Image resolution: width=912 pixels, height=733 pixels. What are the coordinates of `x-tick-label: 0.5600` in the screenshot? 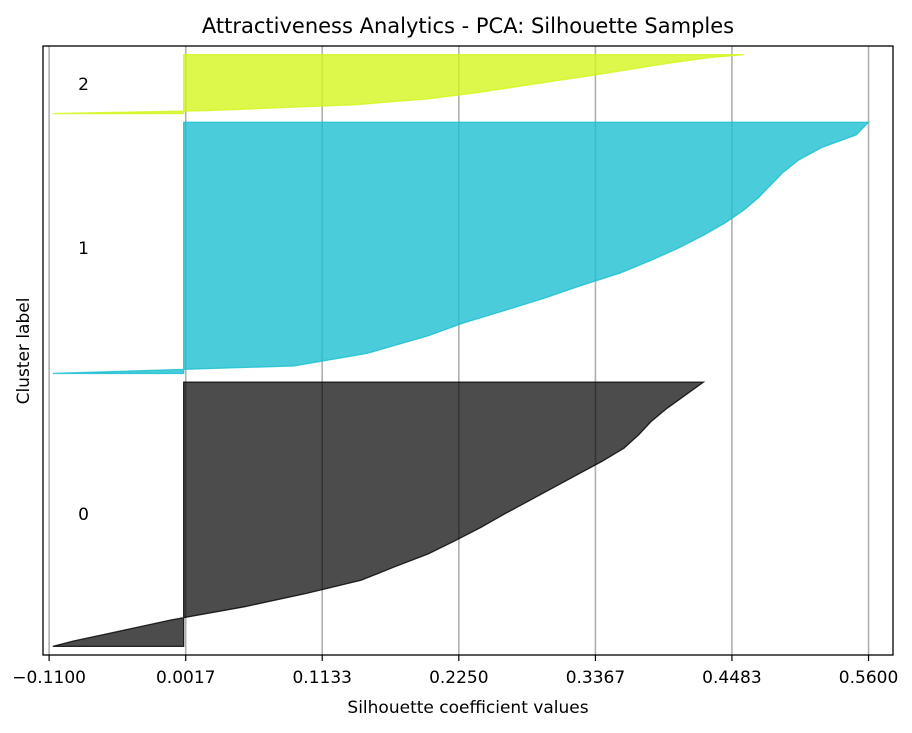 It's located at (868, 678).